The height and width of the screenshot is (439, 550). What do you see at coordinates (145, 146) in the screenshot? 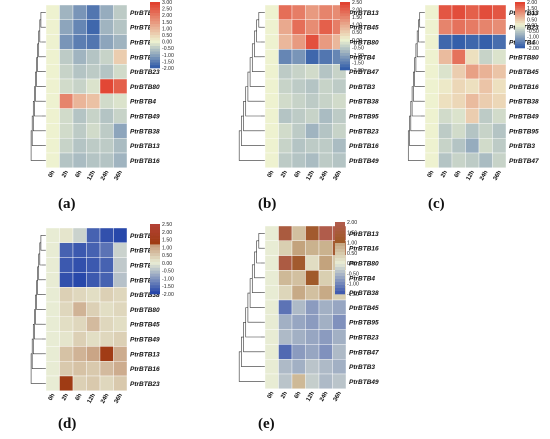
I see `row-label: PtrBTB13` at bounding box center [145, 146].